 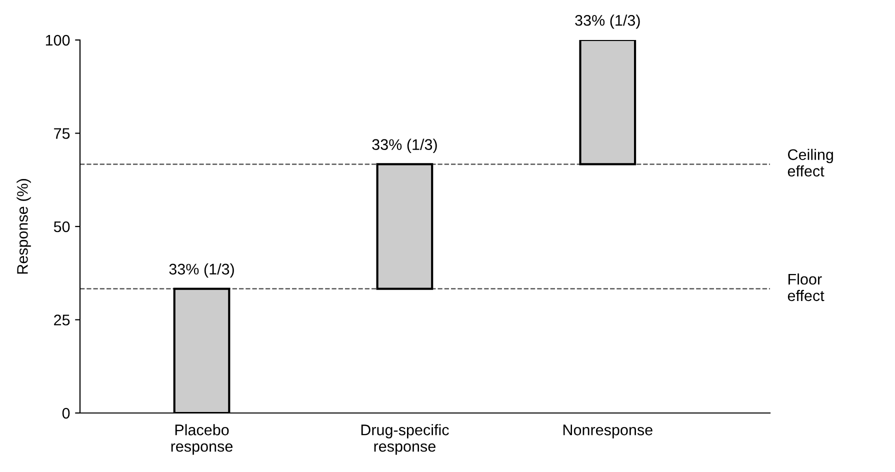 I want to click on ref-line-label: Ceiling effect, so click(x=810, y=162).